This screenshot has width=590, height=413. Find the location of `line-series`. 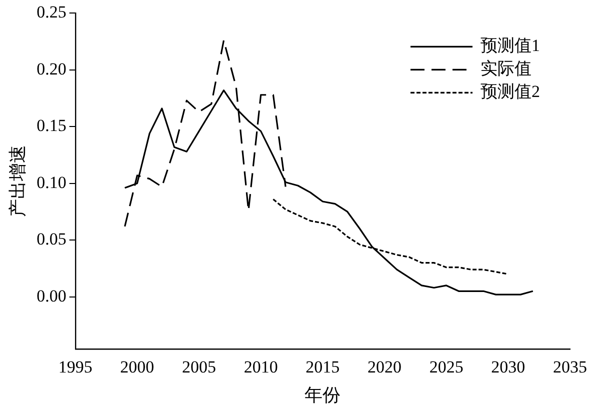

line-series is located at coordinates (390, 236).